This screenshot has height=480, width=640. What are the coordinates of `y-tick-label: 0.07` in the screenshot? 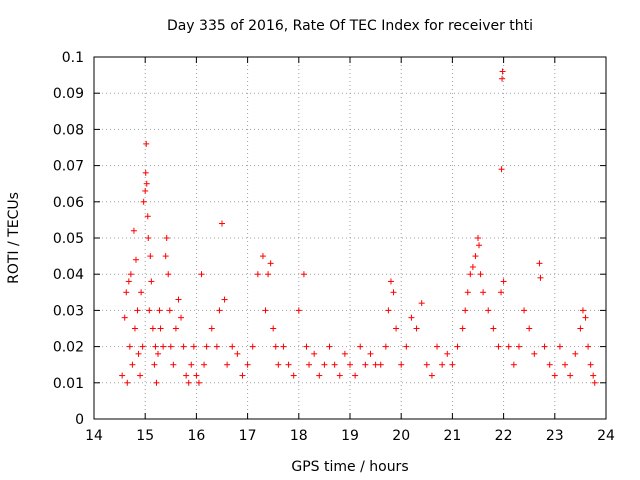 It's located at (68, 167).